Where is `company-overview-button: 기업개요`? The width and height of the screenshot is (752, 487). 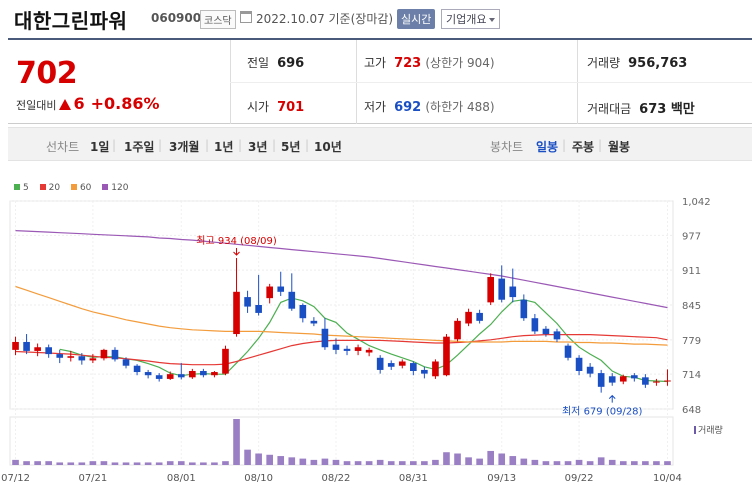 company-overview-button: 기업개요 is located at coordinates (471, 19).